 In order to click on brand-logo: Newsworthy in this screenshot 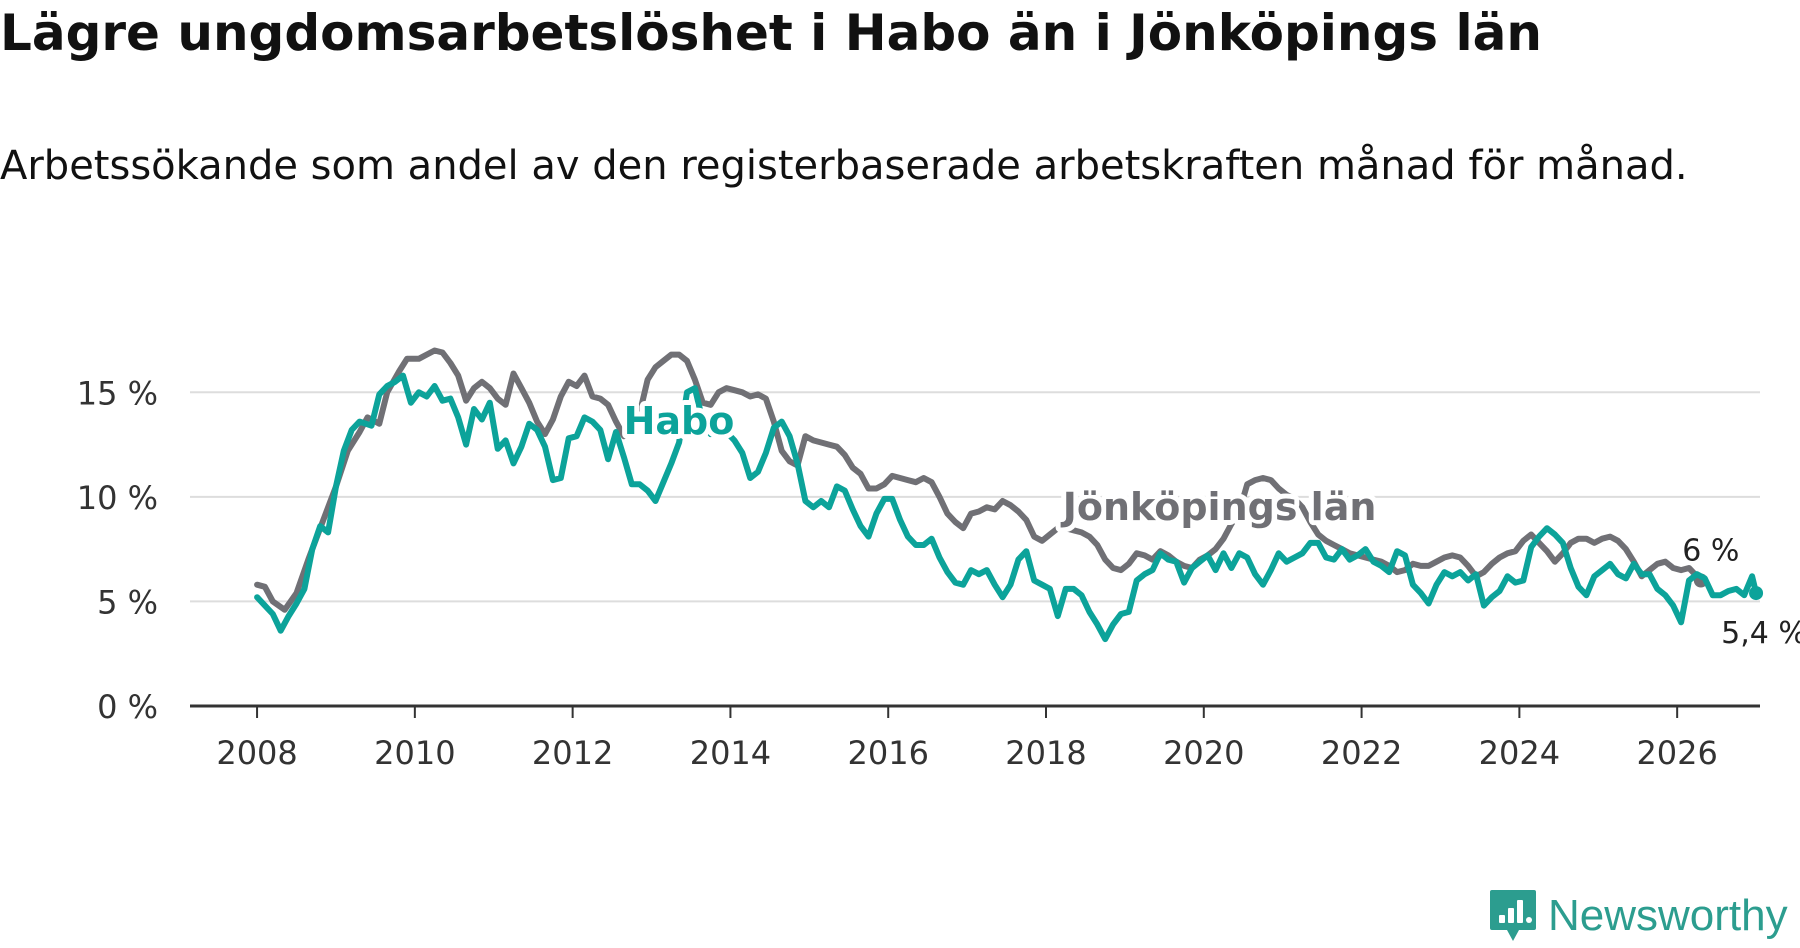, I will do `click(1638, 916)`.